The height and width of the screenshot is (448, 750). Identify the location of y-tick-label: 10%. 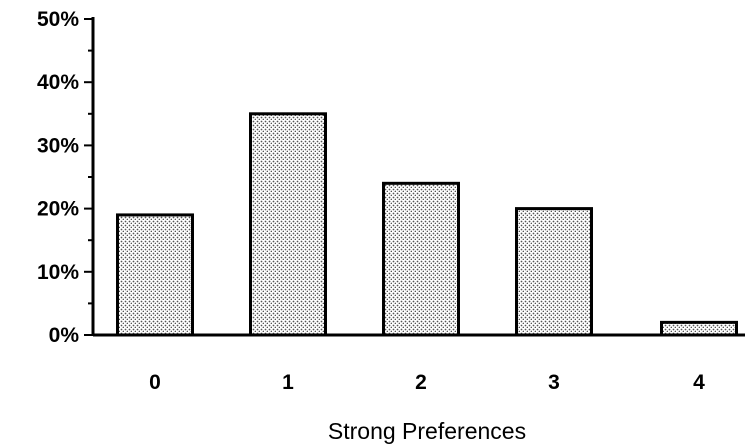
(58, 272).